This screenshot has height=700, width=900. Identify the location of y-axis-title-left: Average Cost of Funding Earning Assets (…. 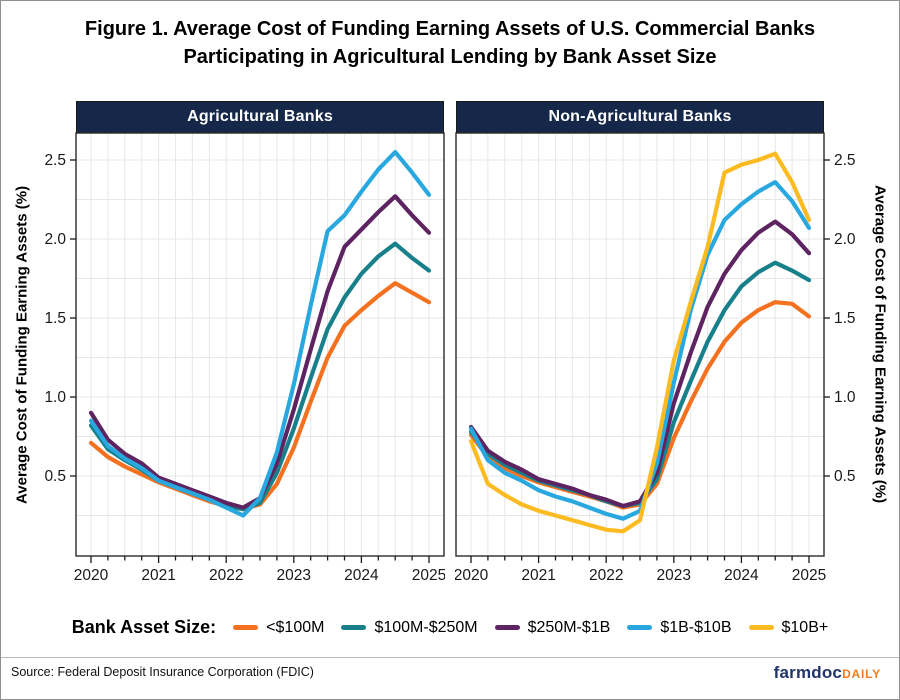
(22, 344).